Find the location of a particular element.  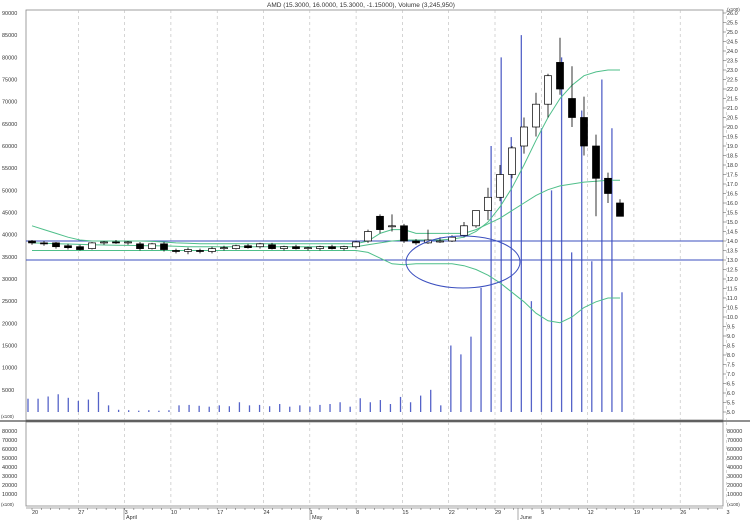

volume-tick-label: 5000 is located at coordinates (8, 391).